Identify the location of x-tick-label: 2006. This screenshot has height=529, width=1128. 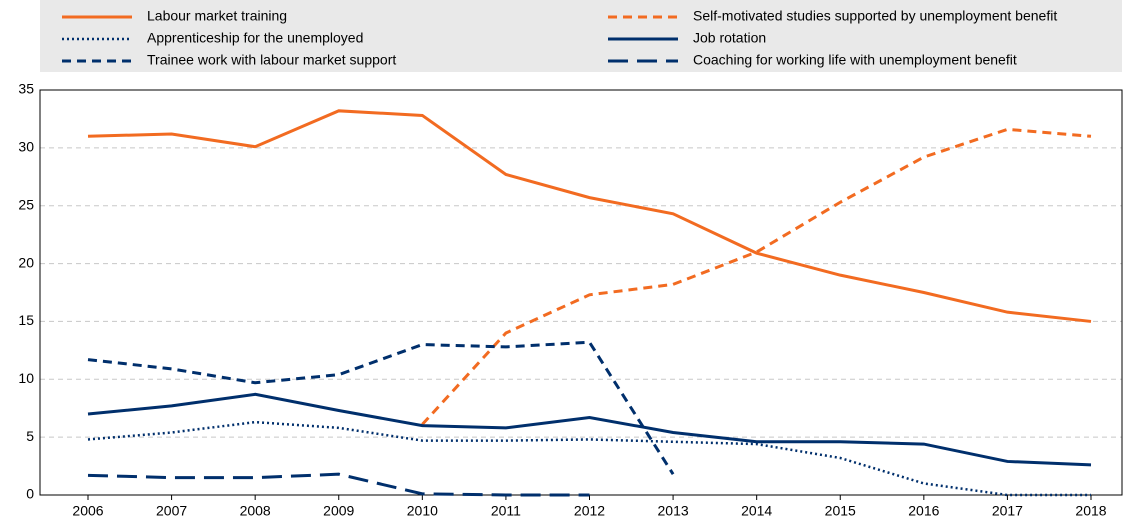
(87, 511).